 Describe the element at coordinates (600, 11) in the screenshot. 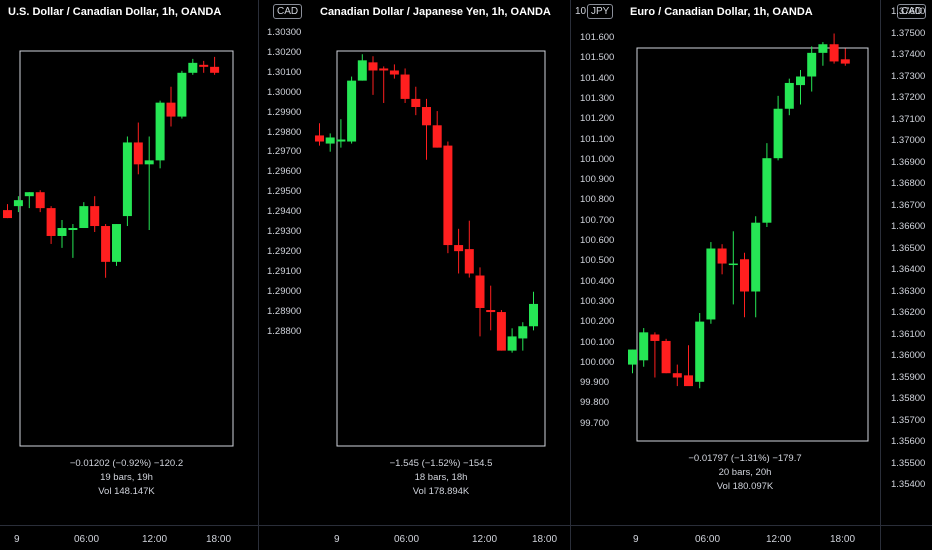

I see `cadjpy-currency-badge: JPY` at that location.